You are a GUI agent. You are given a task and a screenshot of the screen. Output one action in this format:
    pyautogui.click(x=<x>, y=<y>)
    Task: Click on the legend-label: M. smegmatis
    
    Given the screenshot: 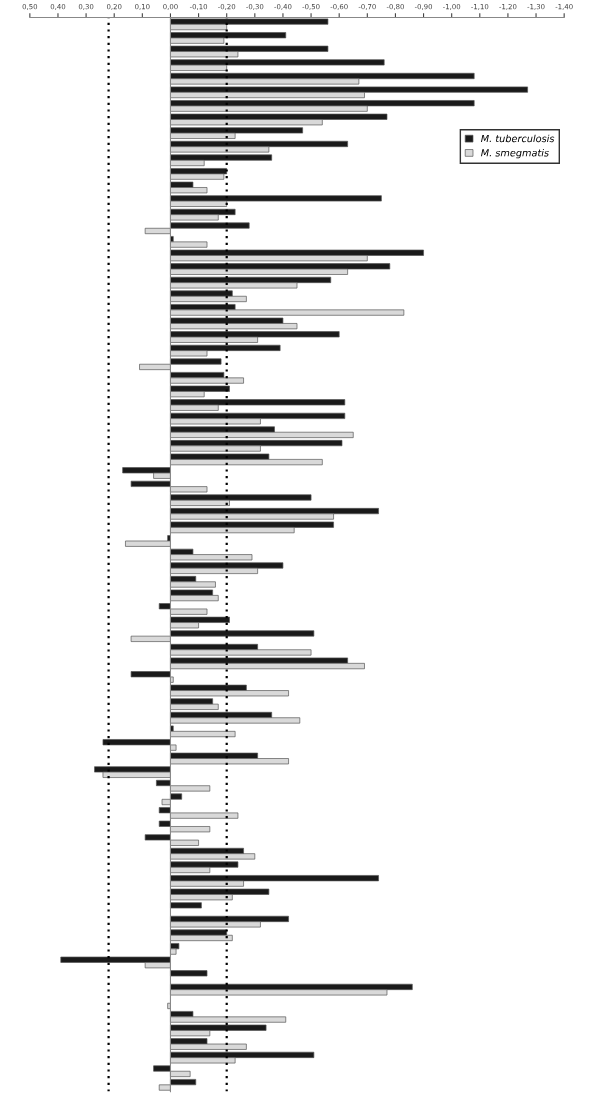 What is the action you would take?
    pyautogui.click(x=515, y=153)
    